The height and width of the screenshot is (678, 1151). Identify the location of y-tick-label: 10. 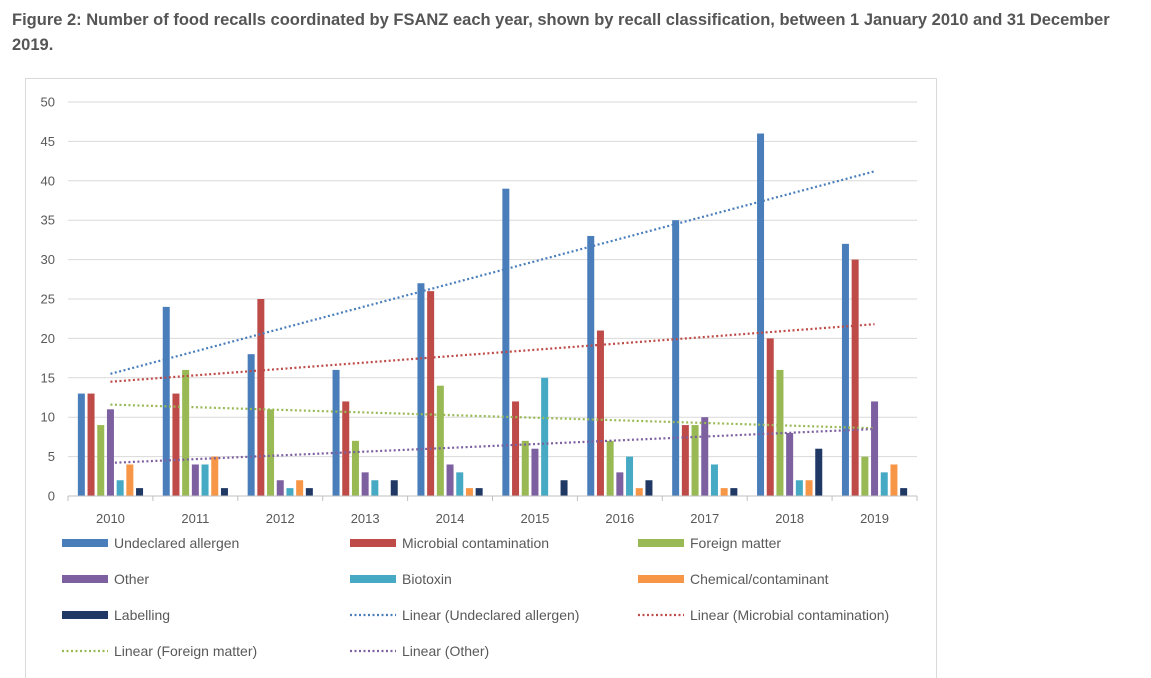
(48, 417).